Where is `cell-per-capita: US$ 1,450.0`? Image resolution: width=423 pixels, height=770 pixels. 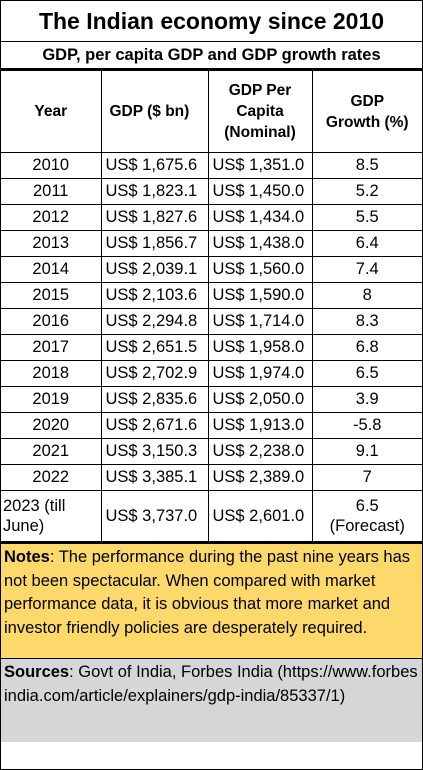 cell-per-capita: US$ 1,450.0 is located at coordinates (260, 191).